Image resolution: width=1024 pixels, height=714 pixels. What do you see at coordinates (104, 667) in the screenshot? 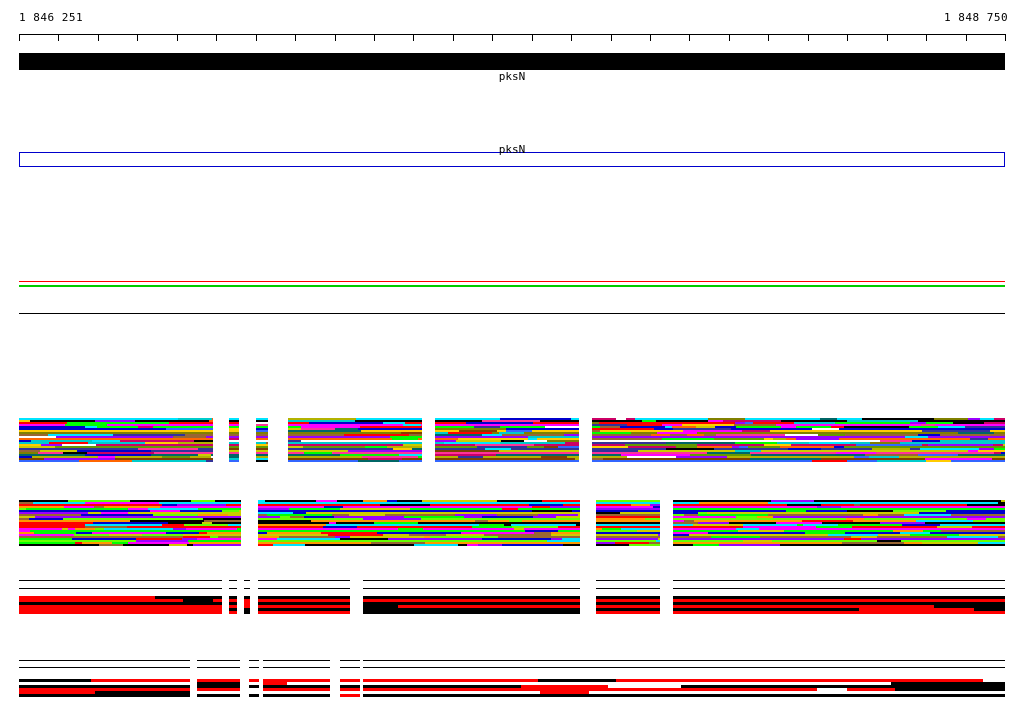
I see `alignment-rule-line` at bounding box center [104, 667].